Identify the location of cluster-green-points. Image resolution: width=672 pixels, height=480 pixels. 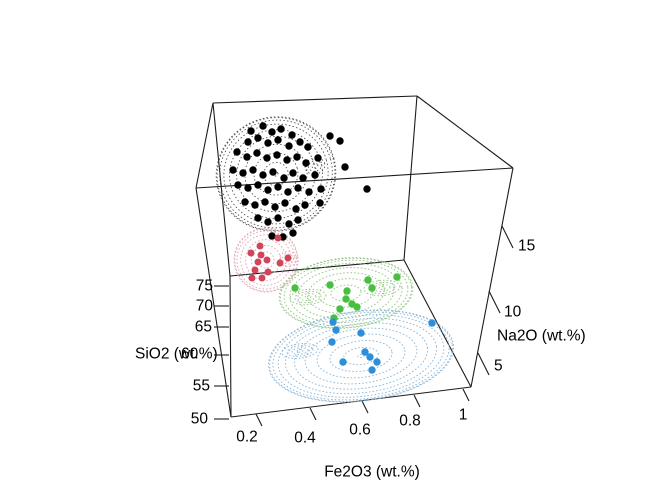
(346, 297).